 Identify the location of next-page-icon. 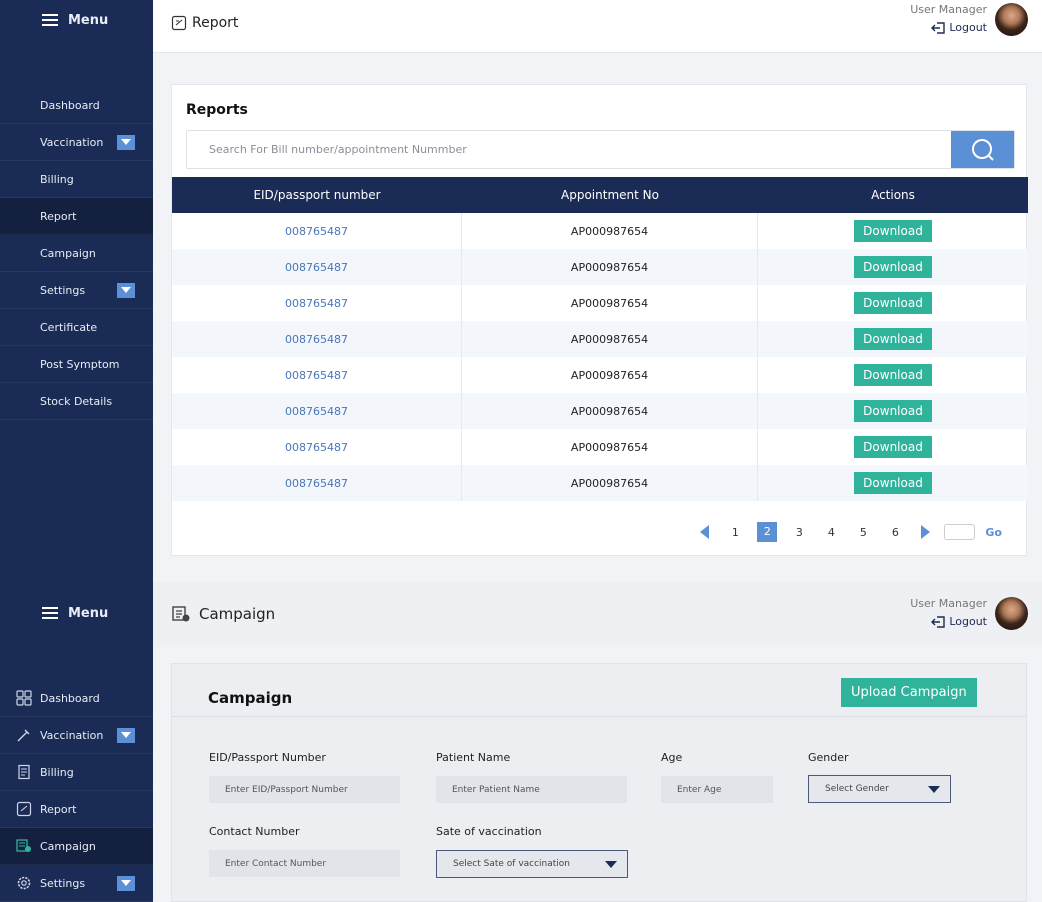
(926, 532).